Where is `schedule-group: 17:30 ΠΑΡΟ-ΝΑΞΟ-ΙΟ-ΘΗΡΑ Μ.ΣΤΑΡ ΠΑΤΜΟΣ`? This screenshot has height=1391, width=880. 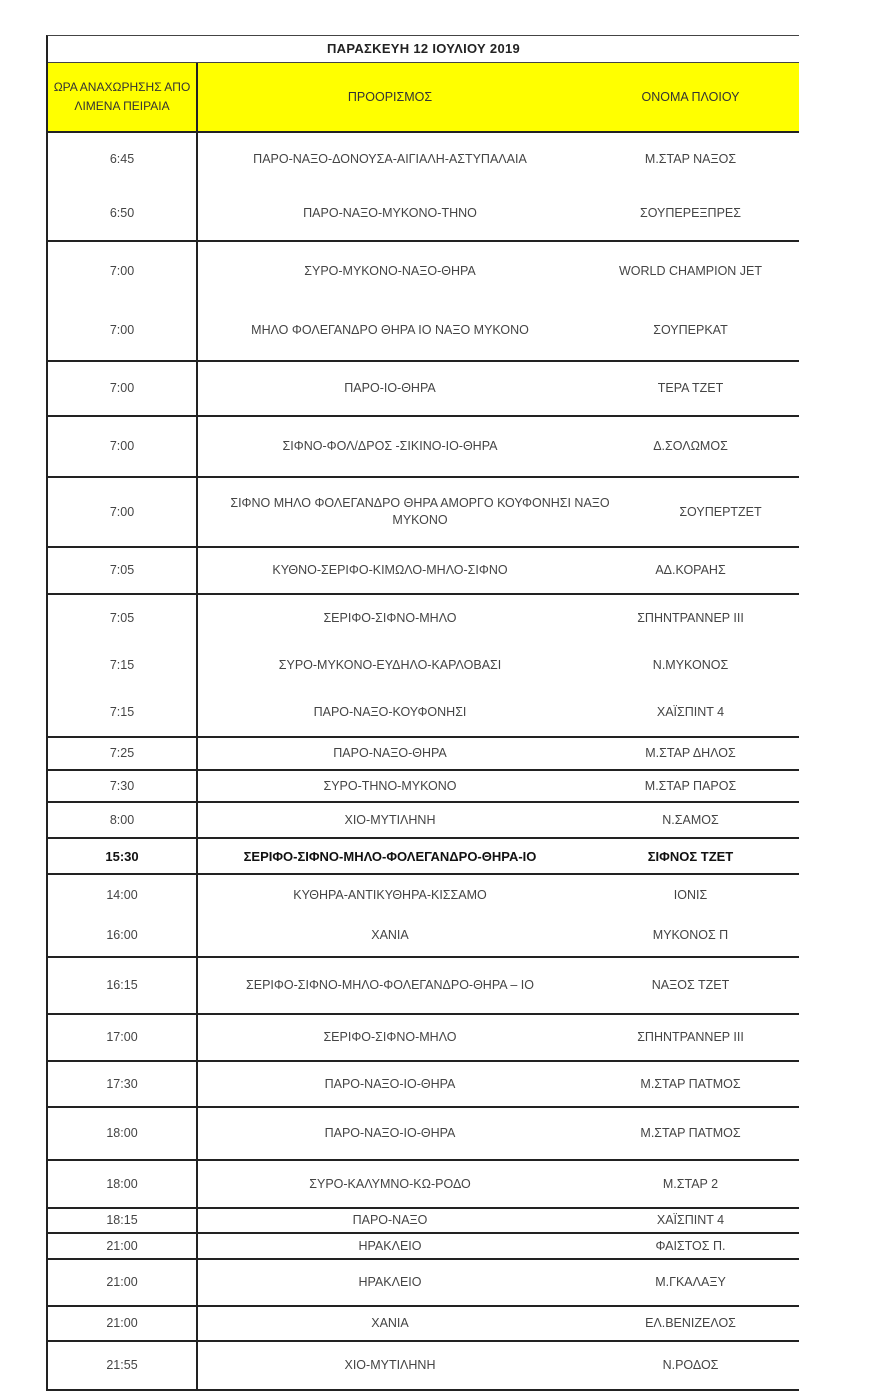 schedule-group: 17:30 ΠΑΡΟ-ΝΑΞΟ-ΙΟ-ΘΗΡΑ Μ.ΣΤΑΡ ΠΑΤΜΟΣ is located at coordinates (423, 1085).